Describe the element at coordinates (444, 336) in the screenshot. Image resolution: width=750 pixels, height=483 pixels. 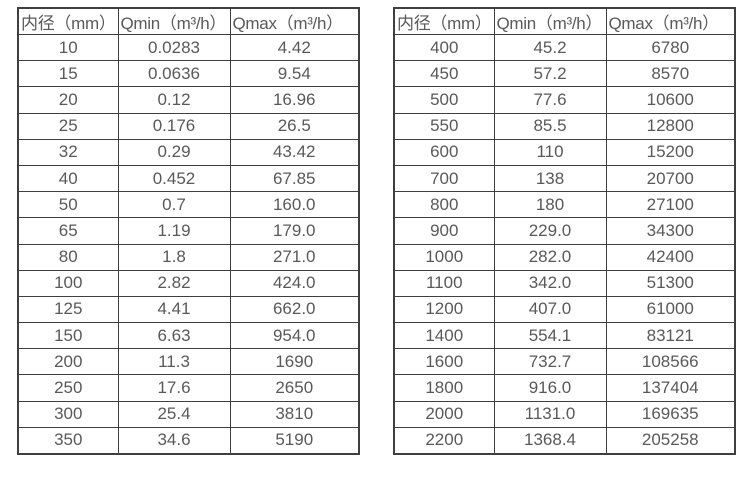
I see `table-cell: 1400` at that location.